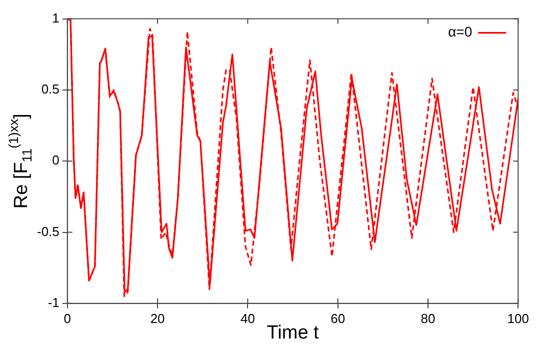 The width and height of the screenshot is (540, 360). I want to click on y-tick-label: 0, so click(56, 160).